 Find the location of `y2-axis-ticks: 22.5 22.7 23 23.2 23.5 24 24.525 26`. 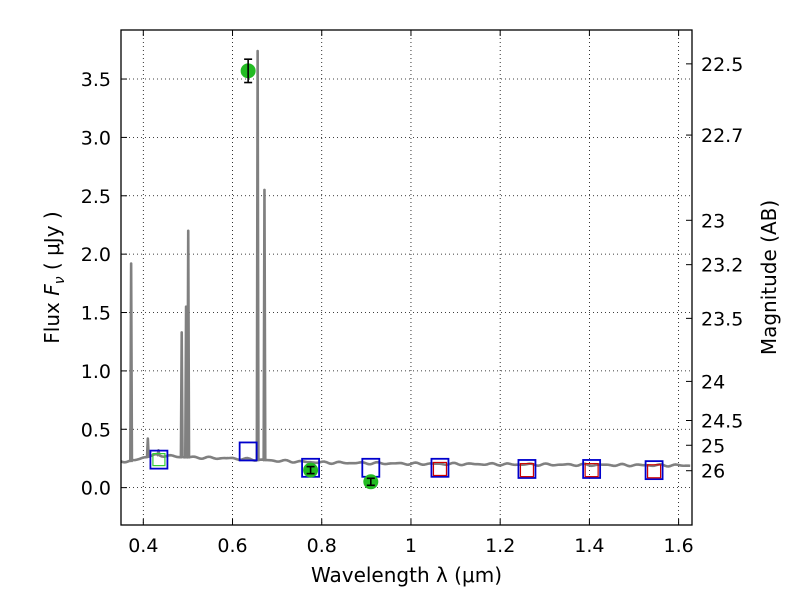

y2-axis-ticks: 22.5 22.7 23 23.2 23.5 24 24.525 26 is located at coordinates (714, 268).